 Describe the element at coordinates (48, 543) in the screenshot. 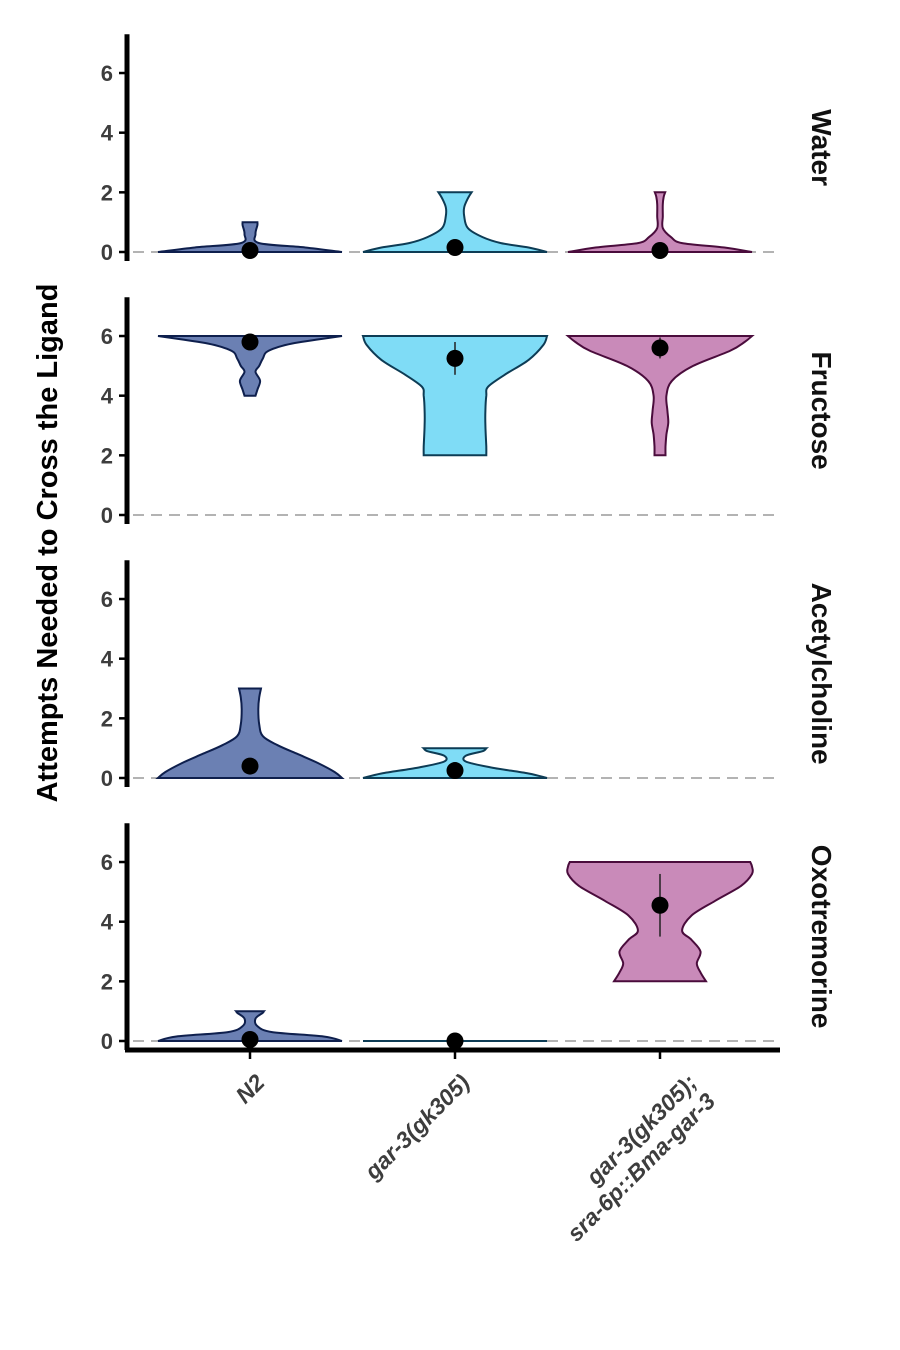

I see `y-axis-label: Attempts Needed to Cross the Ligand` at that location.